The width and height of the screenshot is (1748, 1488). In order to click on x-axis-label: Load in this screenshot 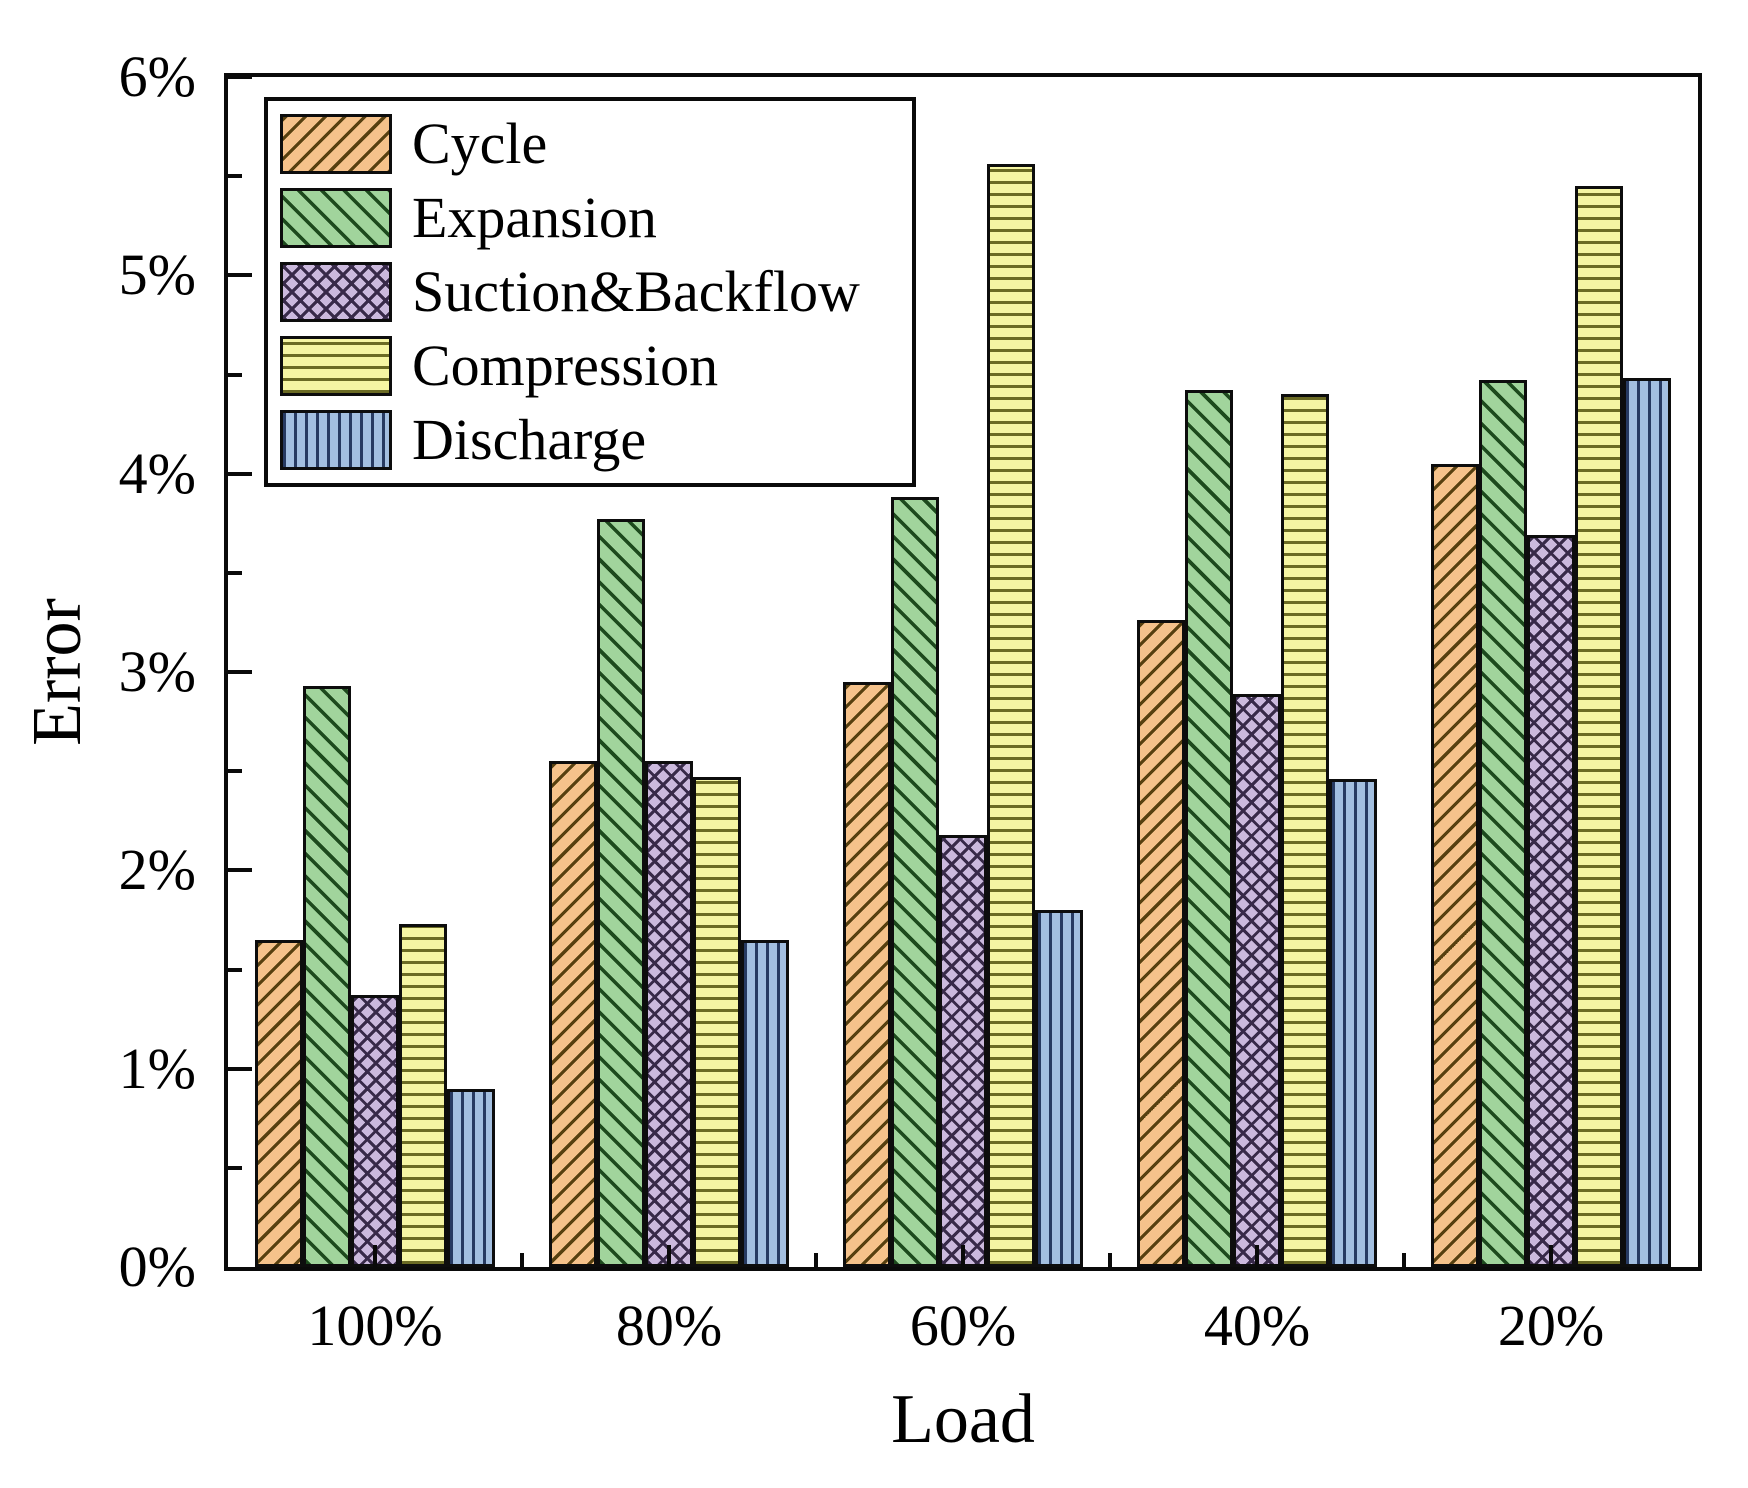, I will do `click(963, 1419)`.